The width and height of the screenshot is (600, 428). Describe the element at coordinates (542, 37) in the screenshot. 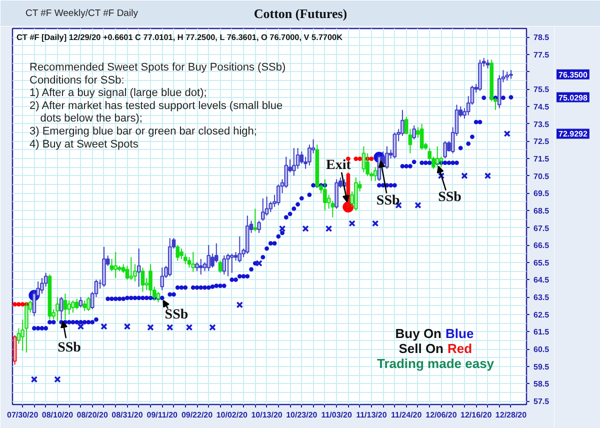

I see `y-tick-label: 78.5` at that location.